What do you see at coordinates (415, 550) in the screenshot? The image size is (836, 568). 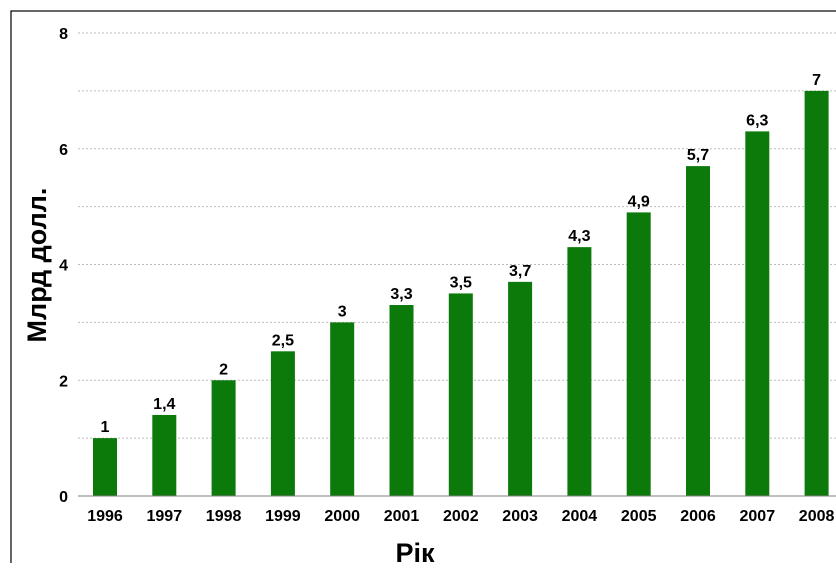 I see `x-axis-title: Рік` at bounding box center [415, 550].